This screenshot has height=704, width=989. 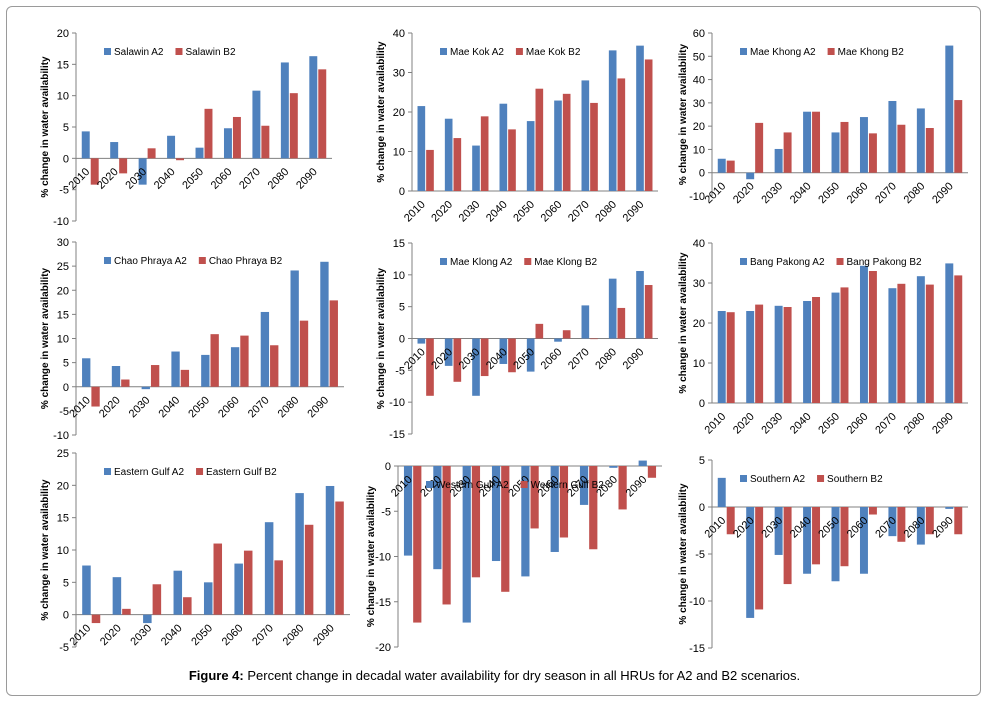 I want to click on bang-pakong-x-tick-label: 2030, so click(x=772, y=424).